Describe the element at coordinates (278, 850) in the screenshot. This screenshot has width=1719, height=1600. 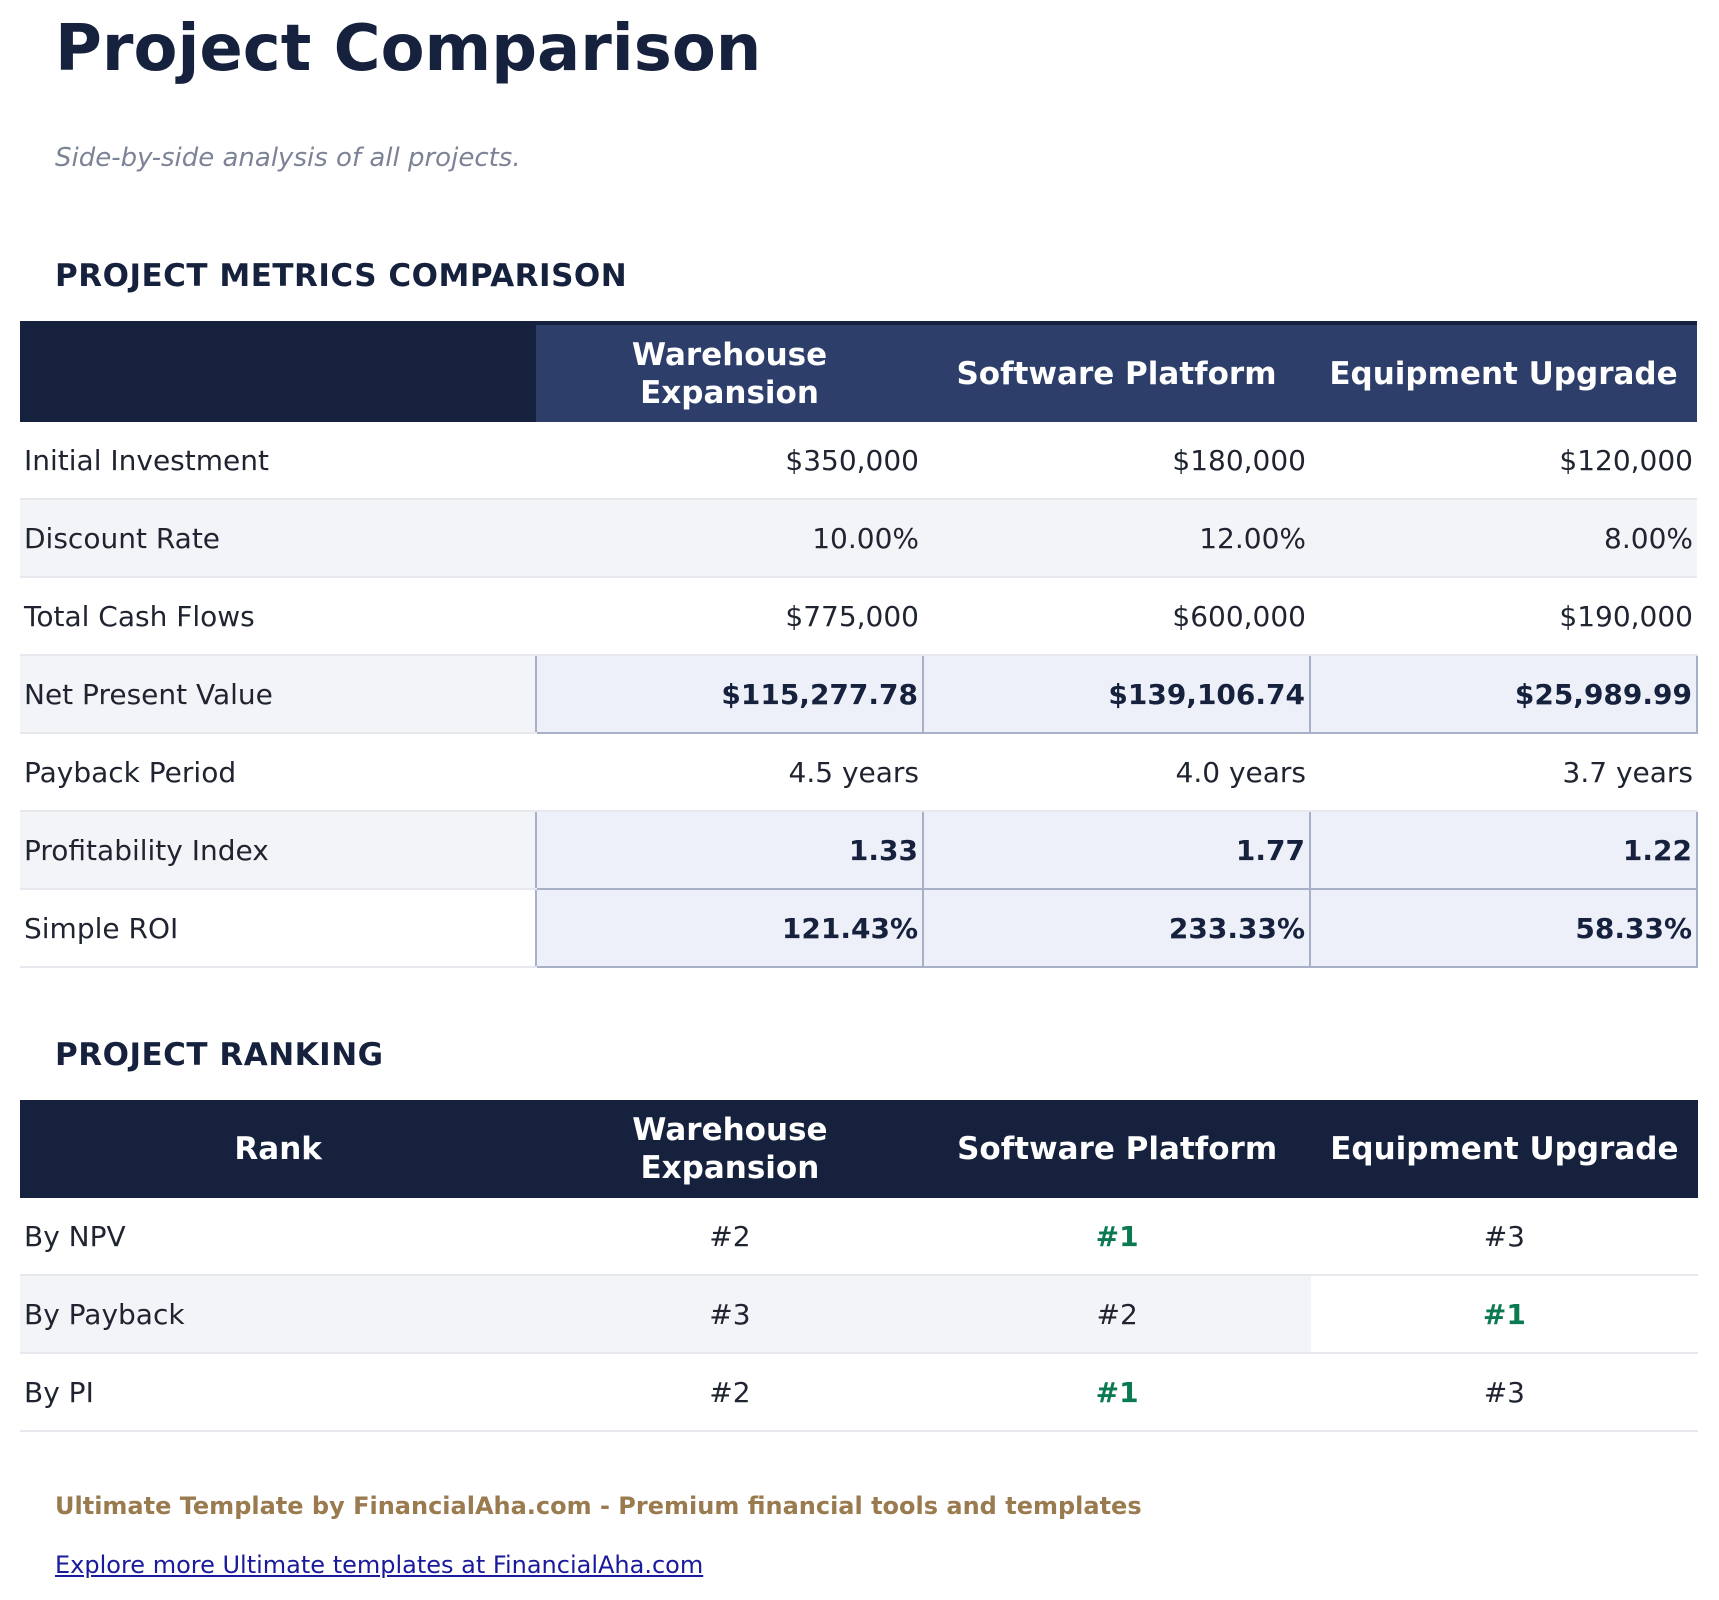
I see `row-label: Profitability Index` at that location.